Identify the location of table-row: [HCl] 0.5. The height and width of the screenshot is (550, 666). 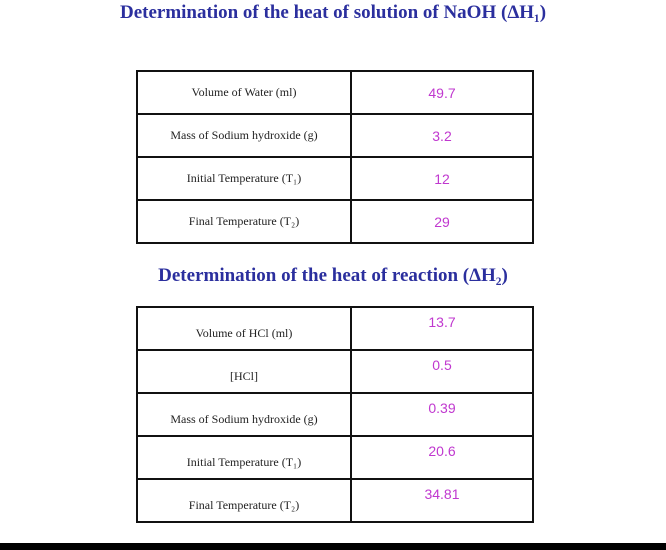
(335, 371).